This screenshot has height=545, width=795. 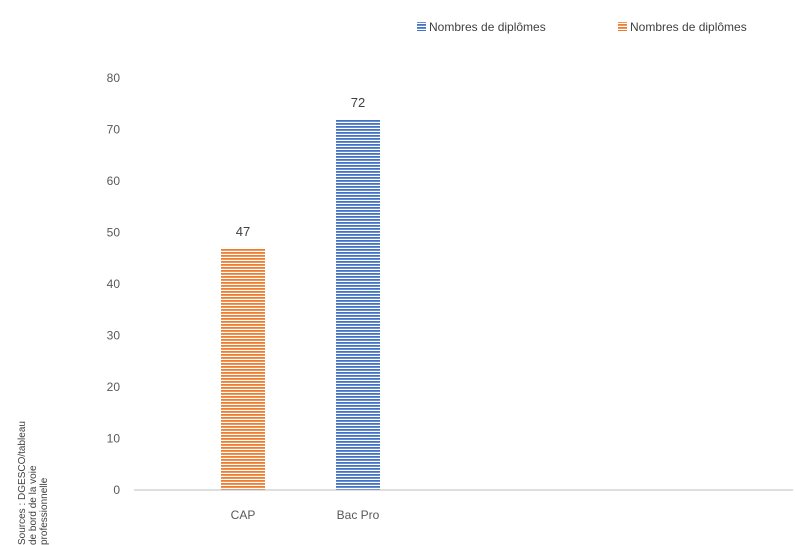 I want to click on y-axis-ticks: 0 10 20 30 40 50 60 70 80, so click(x=114, y=284).